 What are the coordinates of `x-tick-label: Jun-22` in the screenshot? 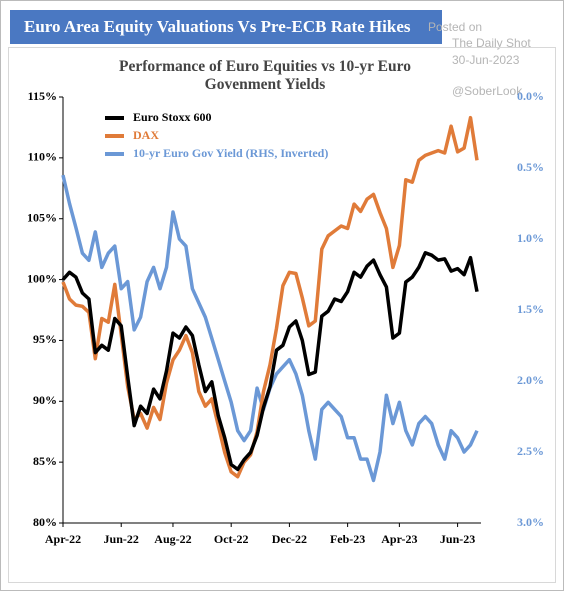 It's located at (121, 539).